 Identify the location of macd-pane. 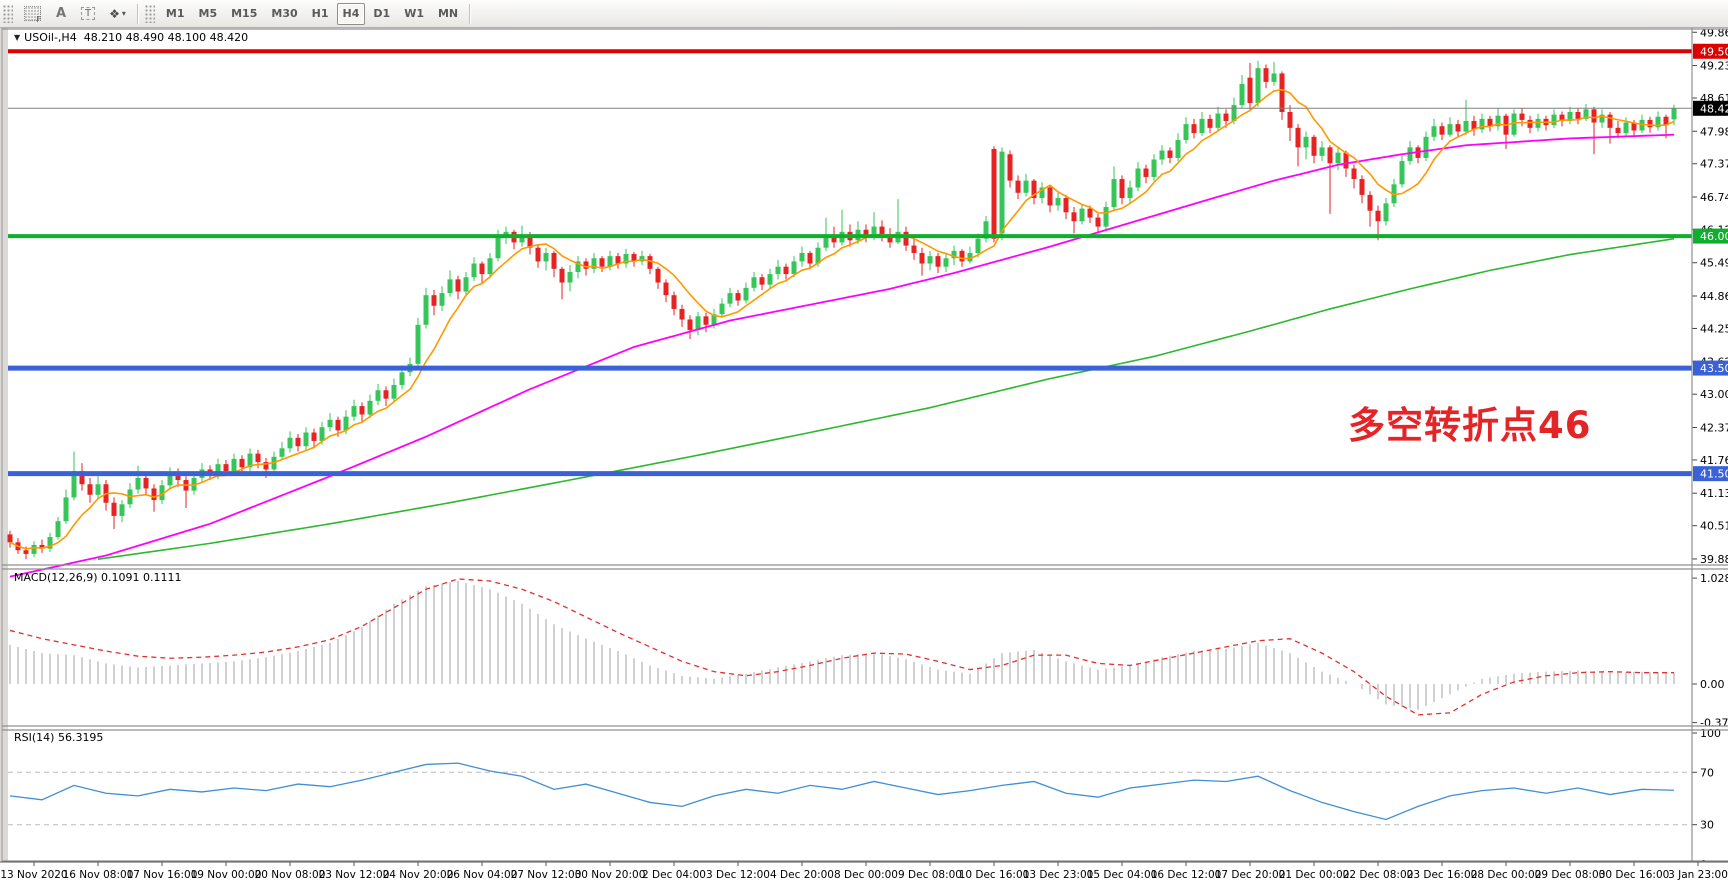
(842, 647).